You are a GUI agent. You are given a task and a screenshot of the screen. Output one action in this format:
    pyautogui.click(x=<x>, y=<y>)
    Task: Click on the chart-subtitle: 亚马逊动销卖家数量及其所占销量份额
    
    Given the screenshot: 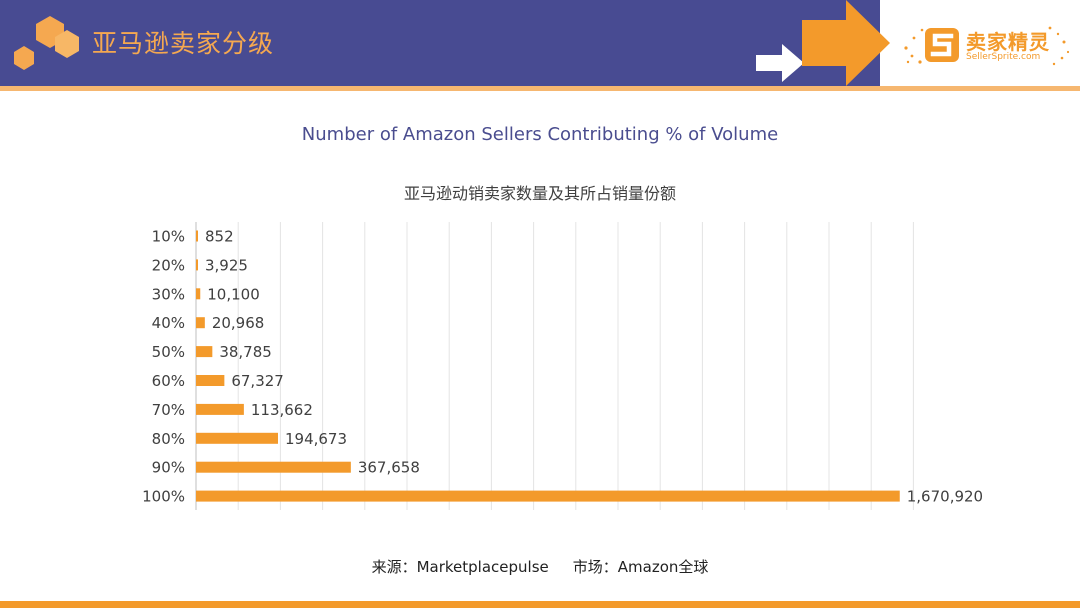 What is the action you would take?
    pyautogui.click(x=539, y=193)
    